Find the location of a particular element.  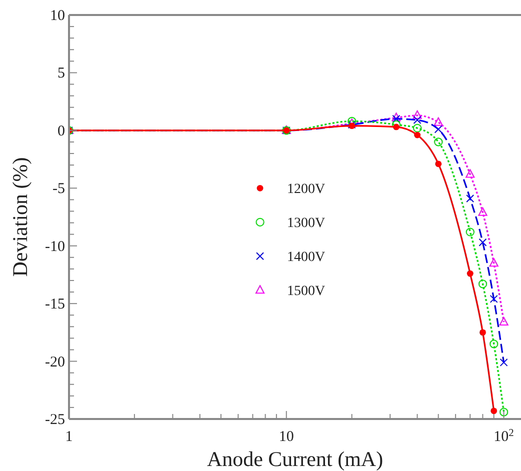

legend-label: 1400V is located at coordinates (306, 258).